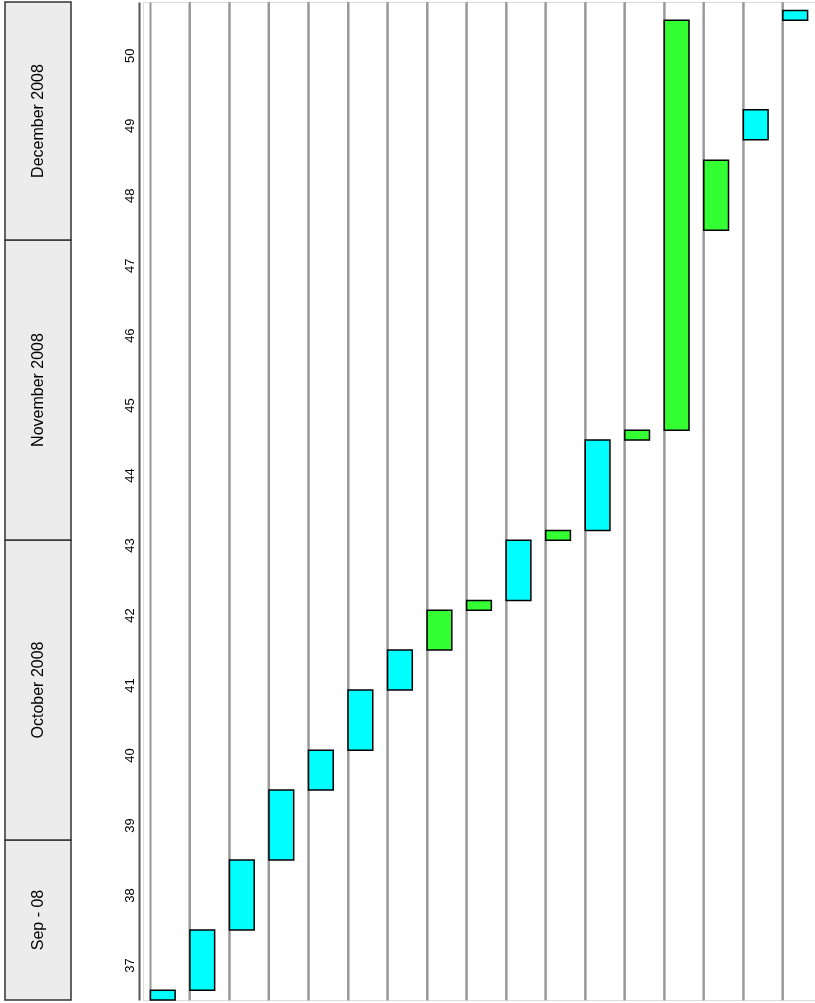  Describe the element at coordinates (129, 545) in the screenshot. I see `y-tick-label: 43` at that location.